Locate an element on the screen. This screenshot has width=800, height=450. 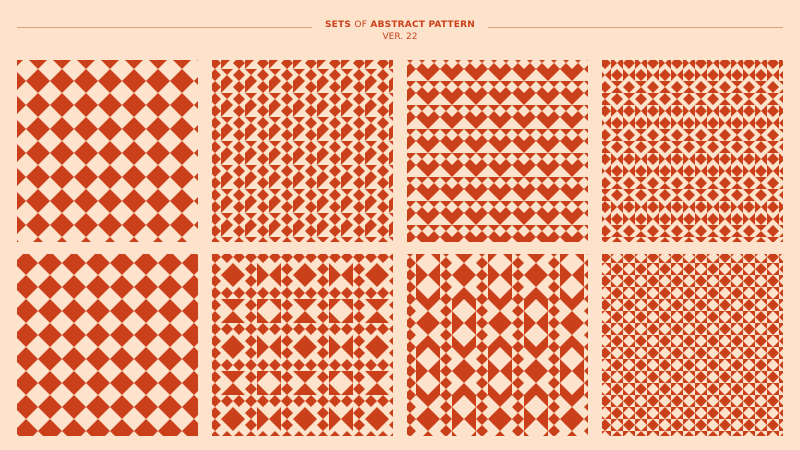
title-of: OF is located at coordinates (361, 25).